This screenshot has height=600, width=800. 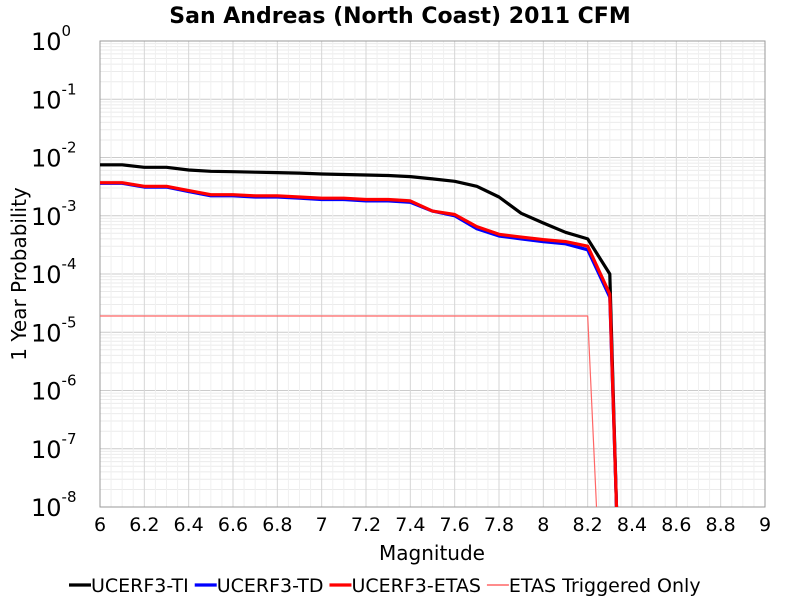 What do you see at coordinates (54, 447) in the screenshot?
I see `y-tick-label: 10⁻⁷` at bounding box center [54, 447].